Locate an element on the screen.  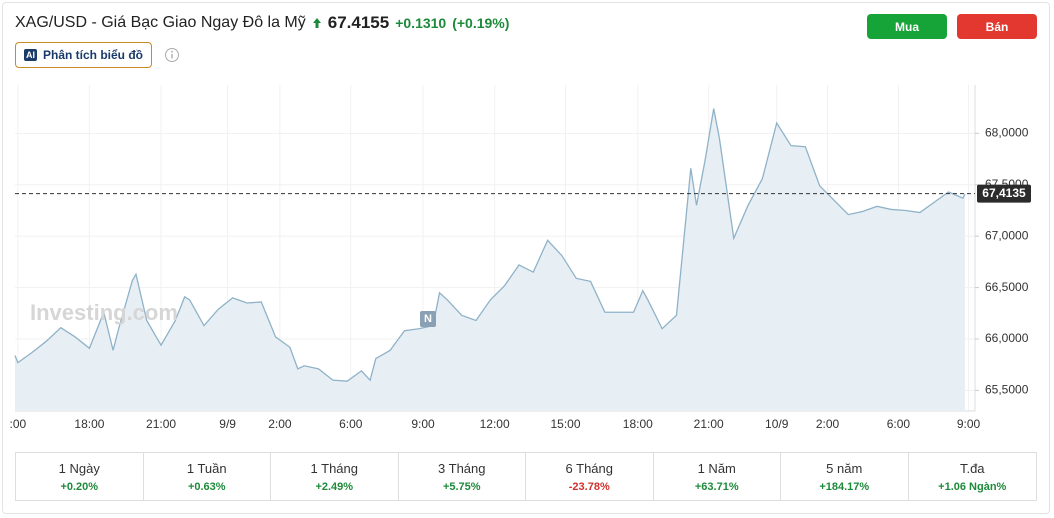
info-icon is located at coordinates (172, 55).